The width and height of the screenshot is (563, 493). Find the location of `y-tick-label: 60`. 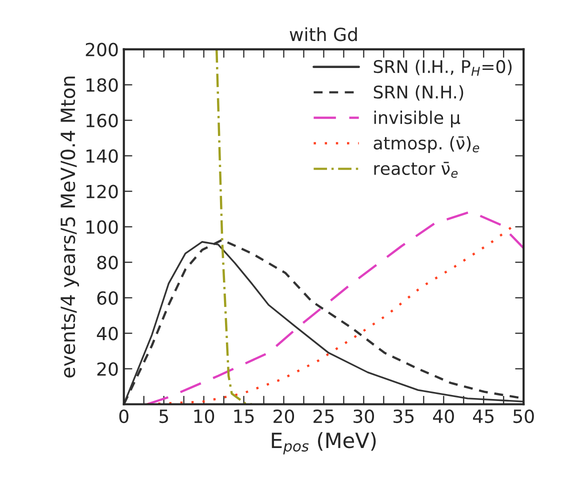

y-tick-label: 60 is located at coordinates (107, 298).